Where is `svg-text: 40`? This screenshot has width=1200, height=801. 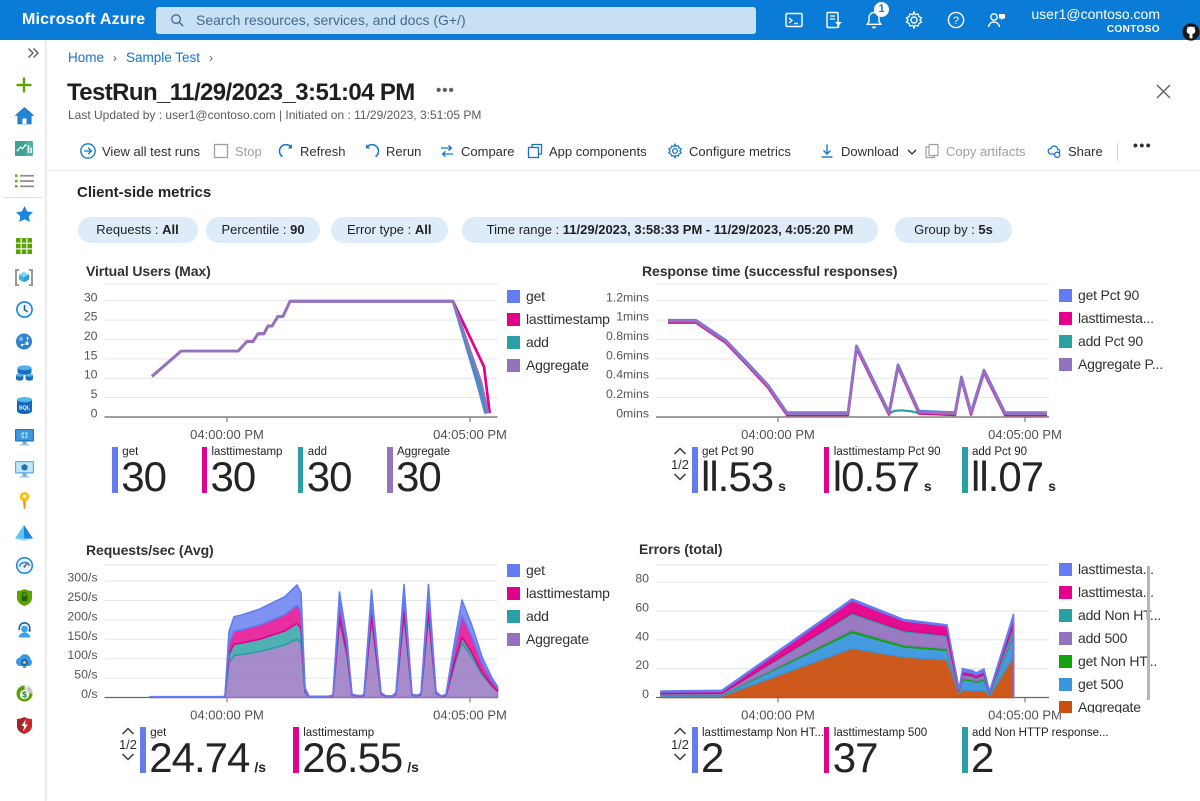
svg-text: 40 is located at coordinates (642, 636).